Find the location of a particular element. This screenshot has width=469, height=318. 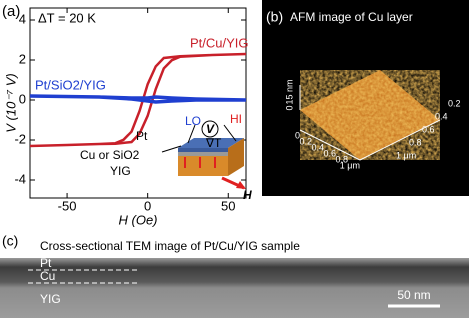

annotation: ΔT = 20 K is located at coordinates (67, 17).